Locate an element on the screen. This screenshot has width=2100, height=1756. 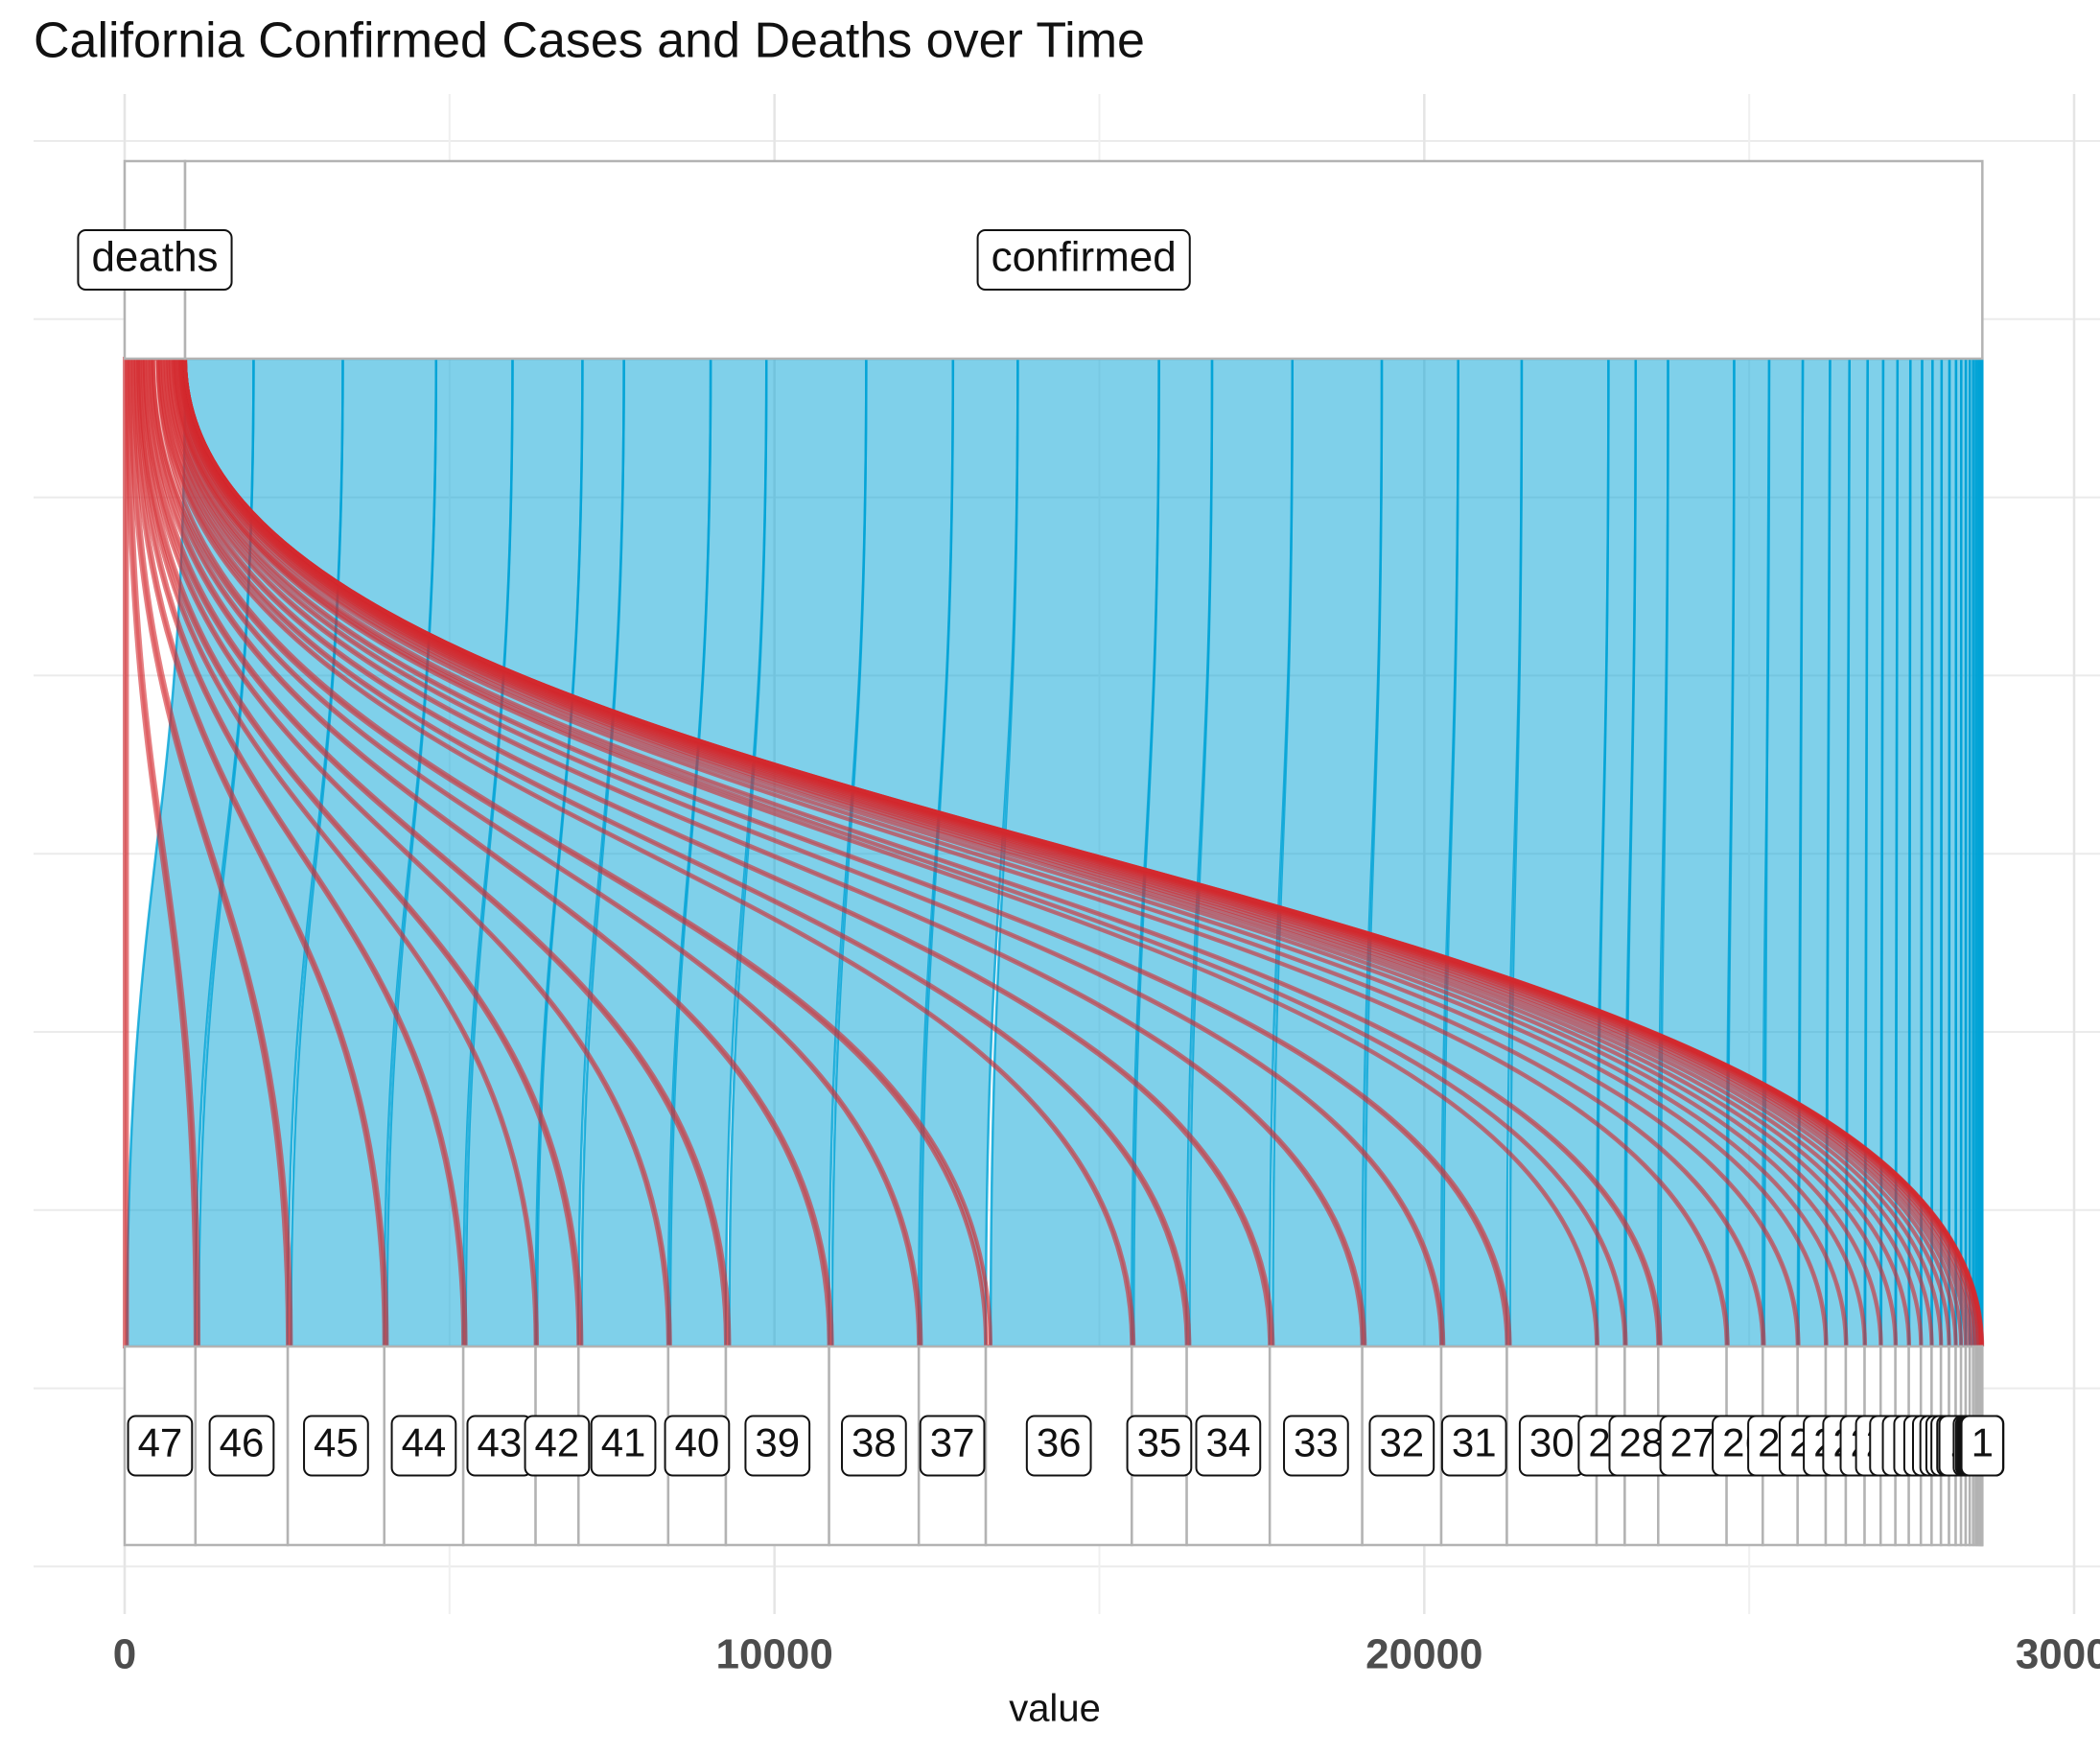
x-tick-label: 10000 is located at coordinates (773, 1655).